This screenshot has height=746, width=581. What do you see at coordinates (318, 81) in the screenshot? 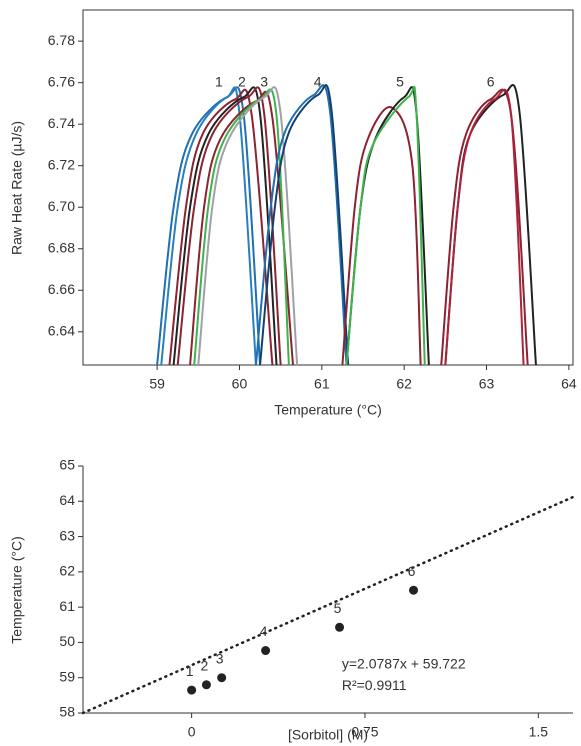
I see `annotation: 4` at bounding box center [318, 81].